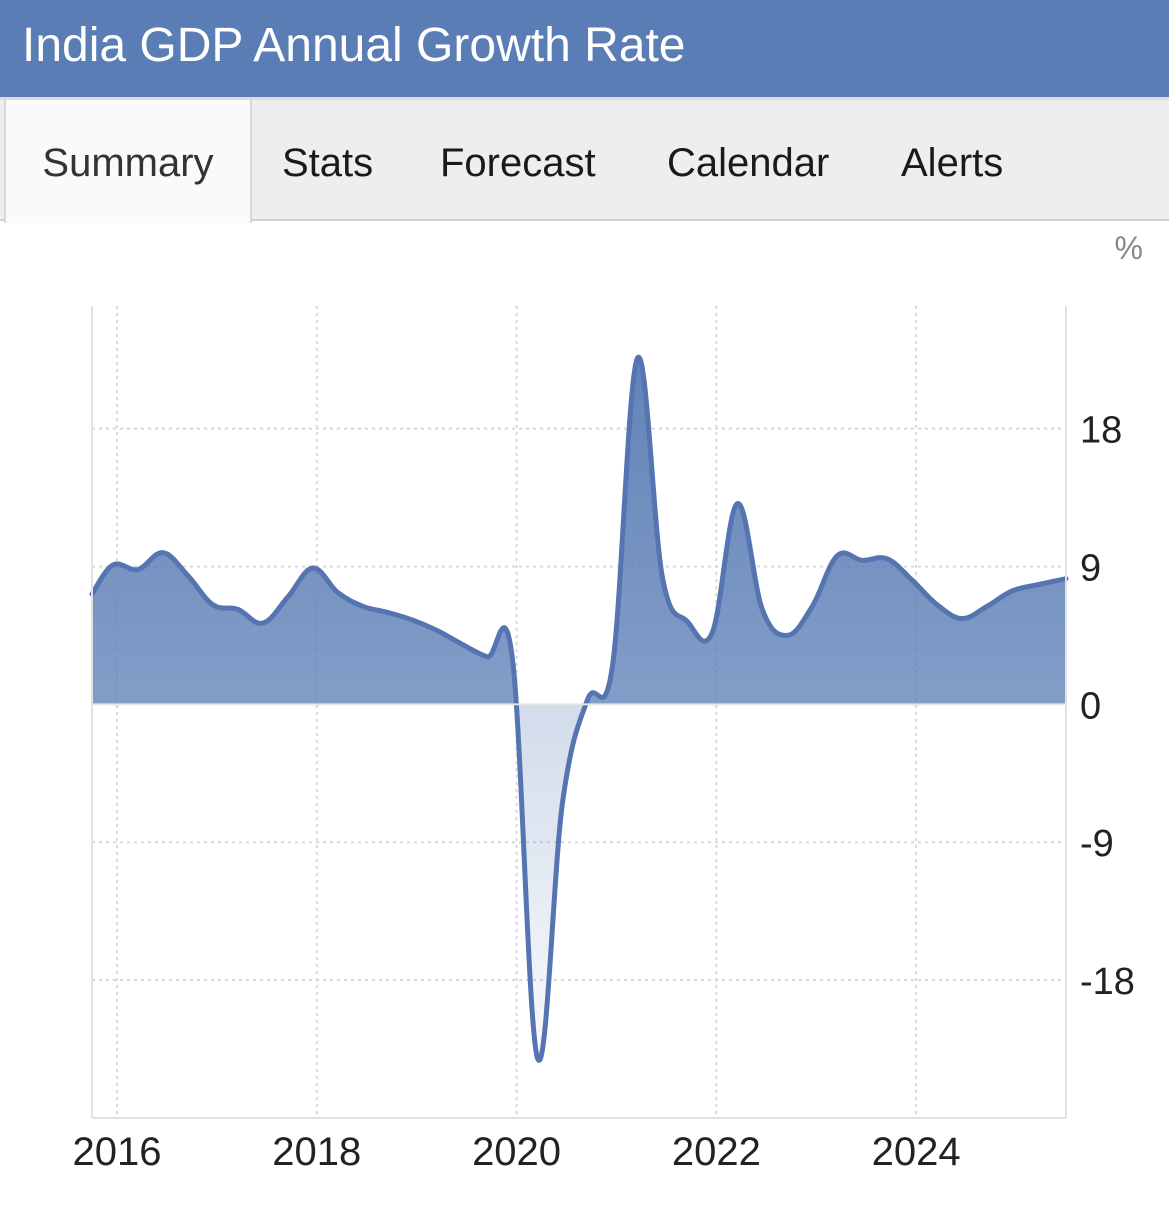  I want to click on y-tick-label: 9, so click(1090, 568).